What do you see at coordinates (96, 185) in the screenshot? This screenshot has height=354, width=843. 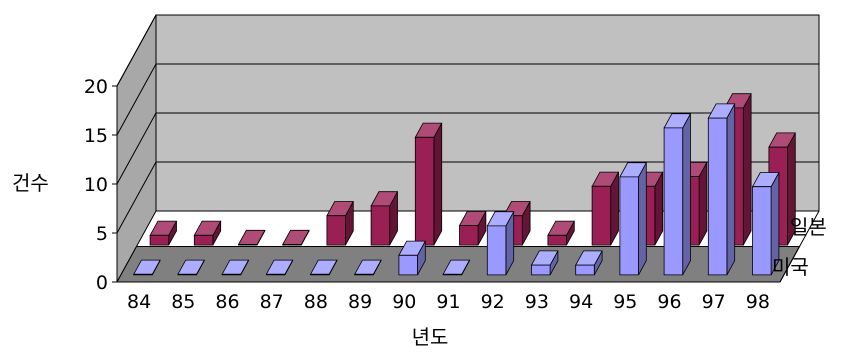 I see `y-tick-label: 10` at bounding box center [96, 185].